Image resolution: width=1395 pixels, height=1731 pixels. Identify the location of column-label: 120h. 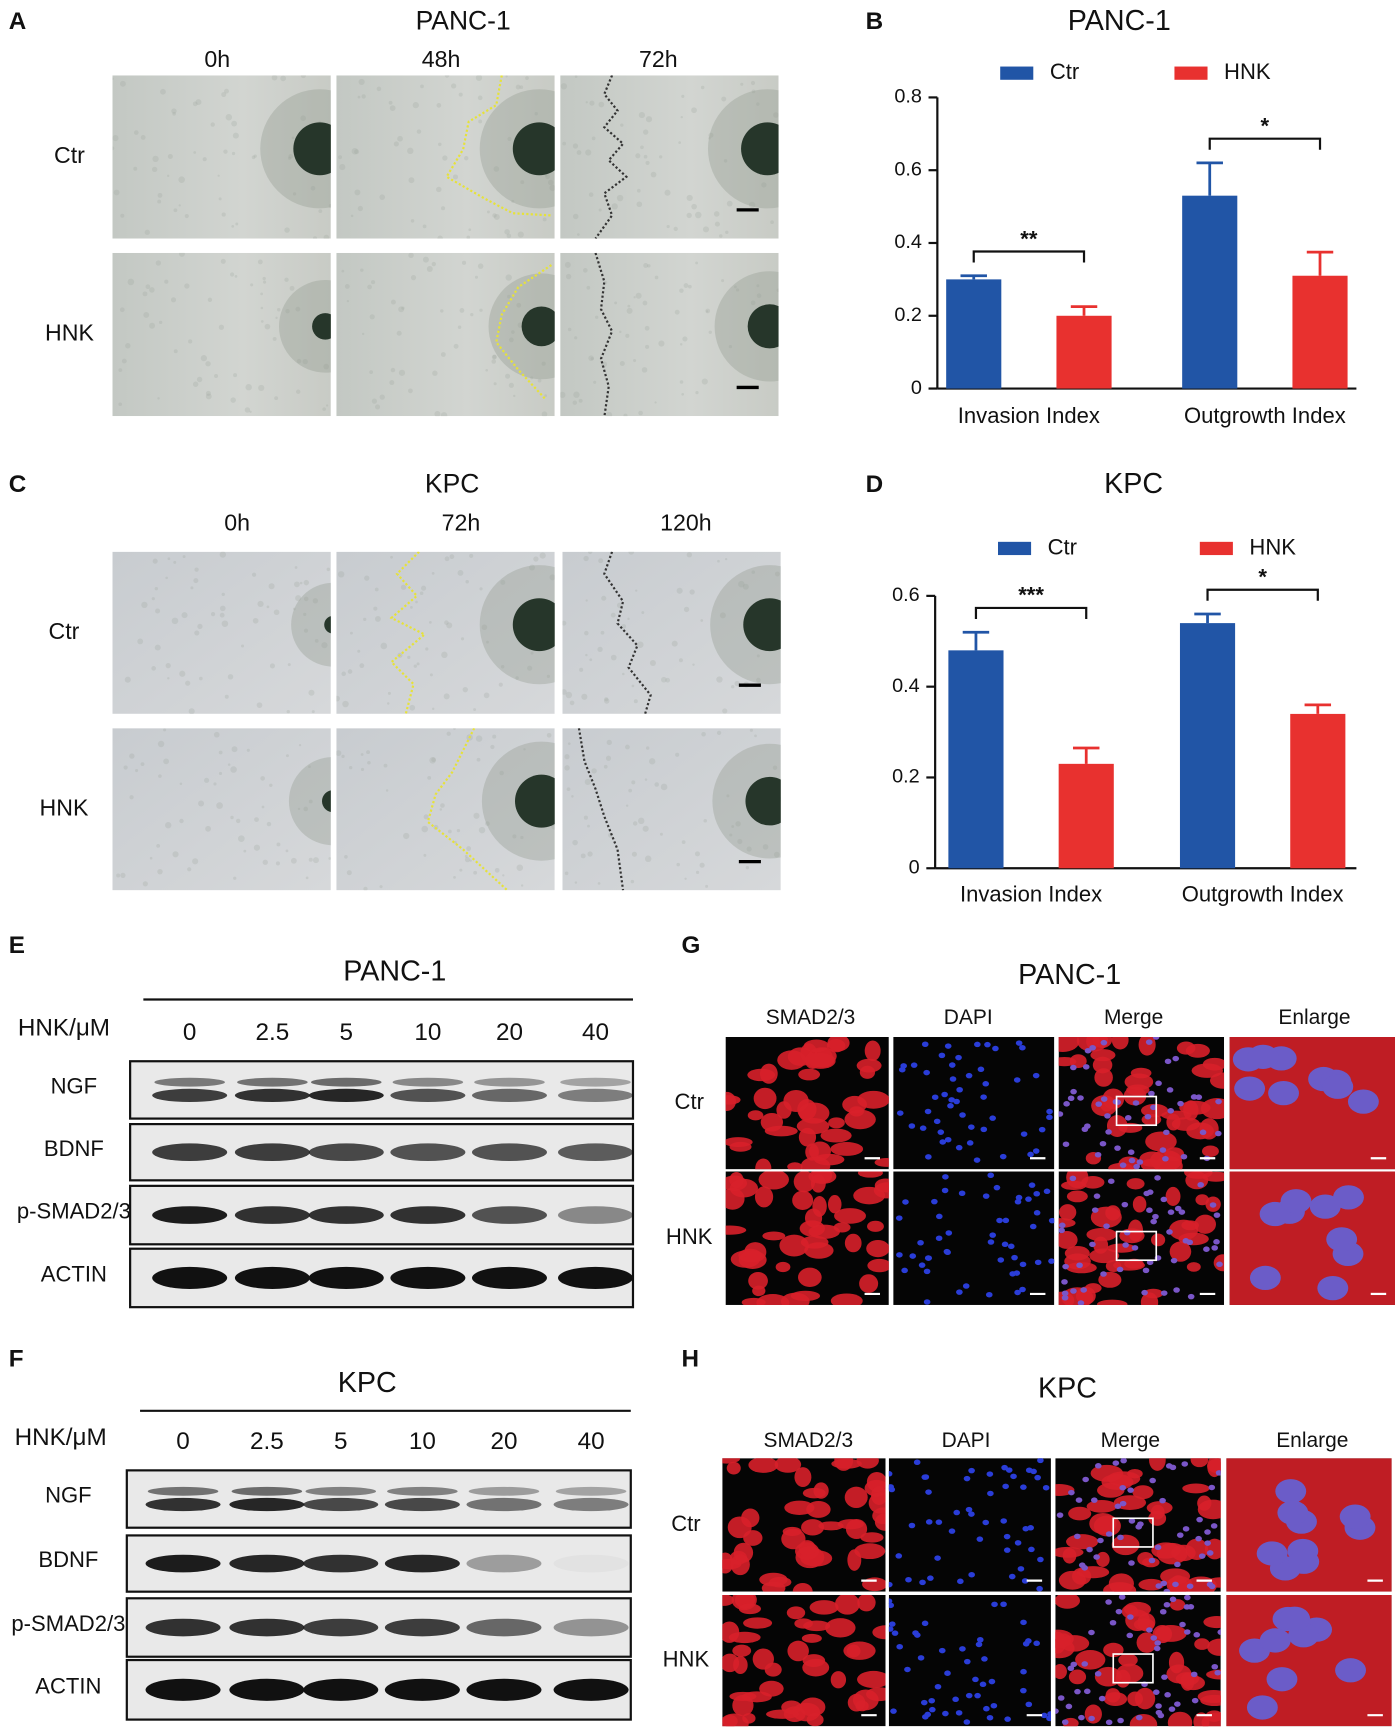
(685, 522).